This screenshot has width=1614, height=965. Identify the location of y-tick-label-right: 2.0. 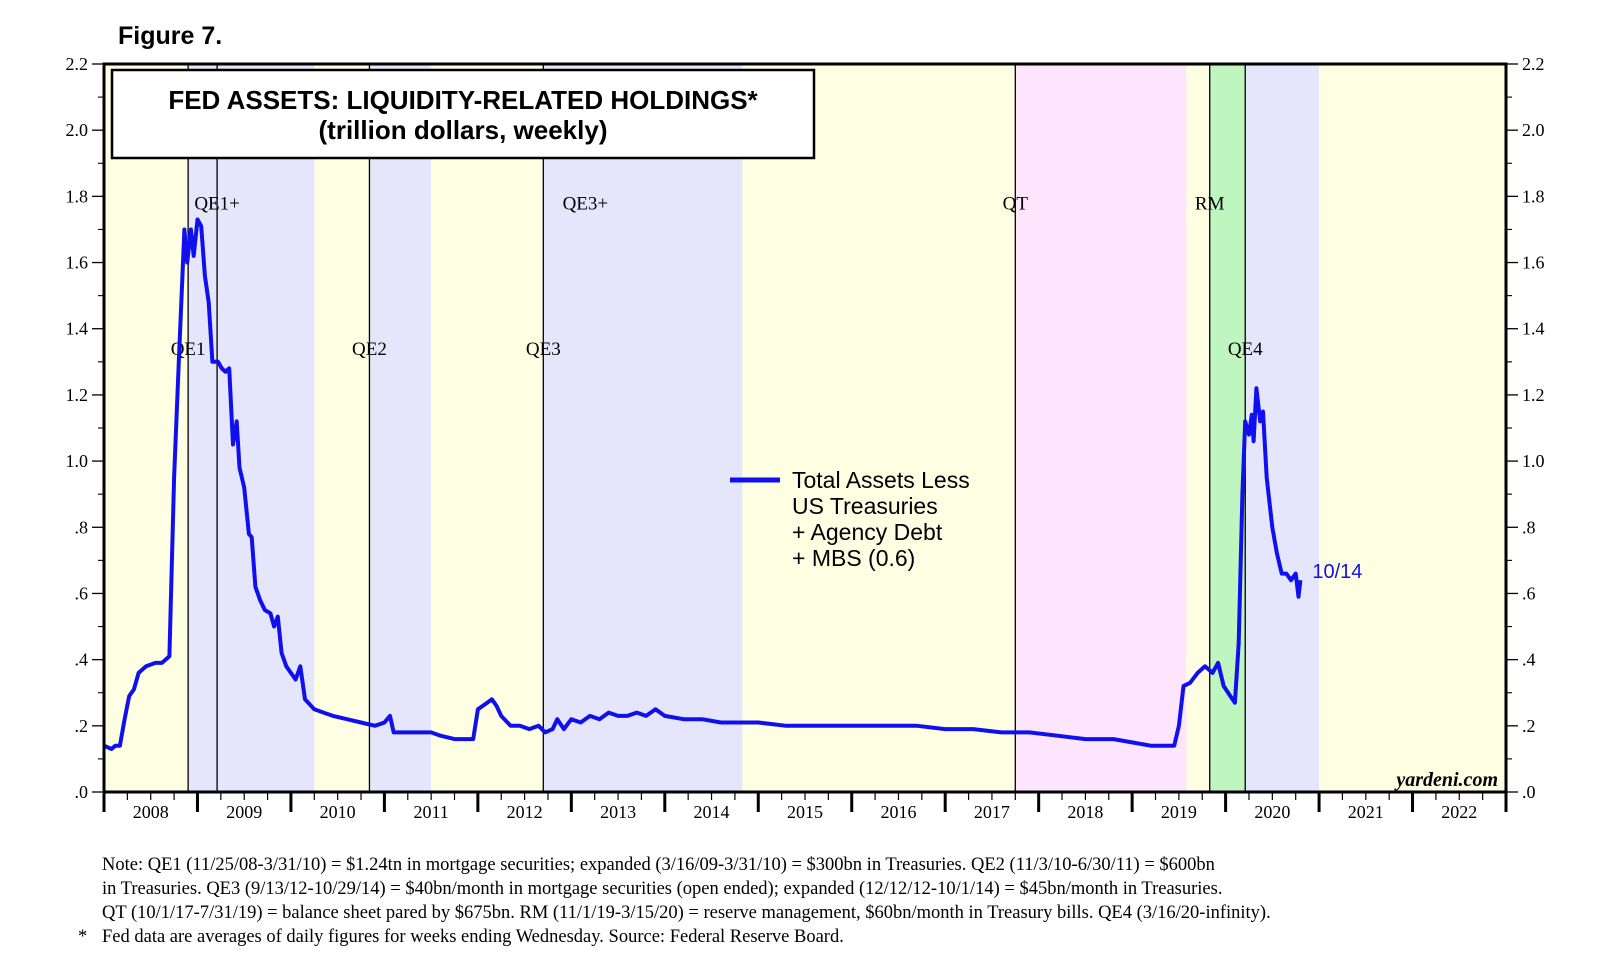
(1533, 130).